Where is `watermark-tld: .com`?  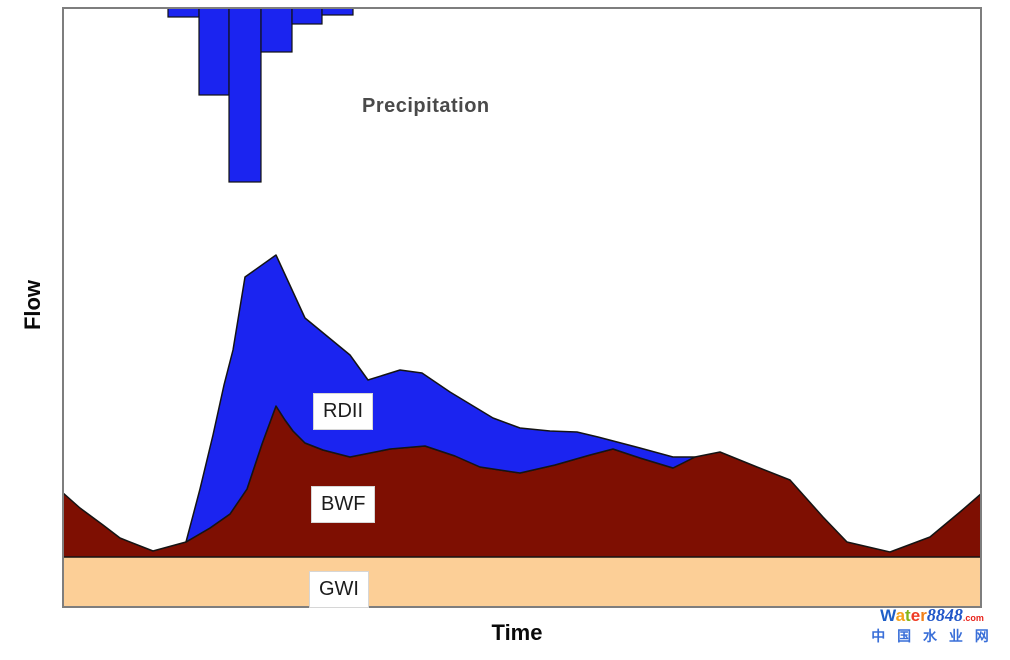 watermark-tld: .com is located at coordinates (973, 618).